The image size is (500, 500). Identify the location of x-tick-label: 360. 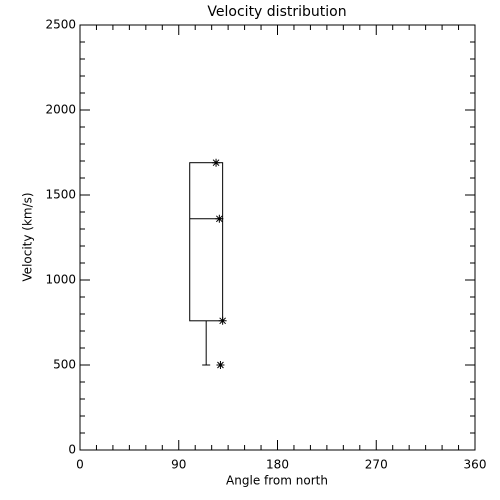
(475, 465).